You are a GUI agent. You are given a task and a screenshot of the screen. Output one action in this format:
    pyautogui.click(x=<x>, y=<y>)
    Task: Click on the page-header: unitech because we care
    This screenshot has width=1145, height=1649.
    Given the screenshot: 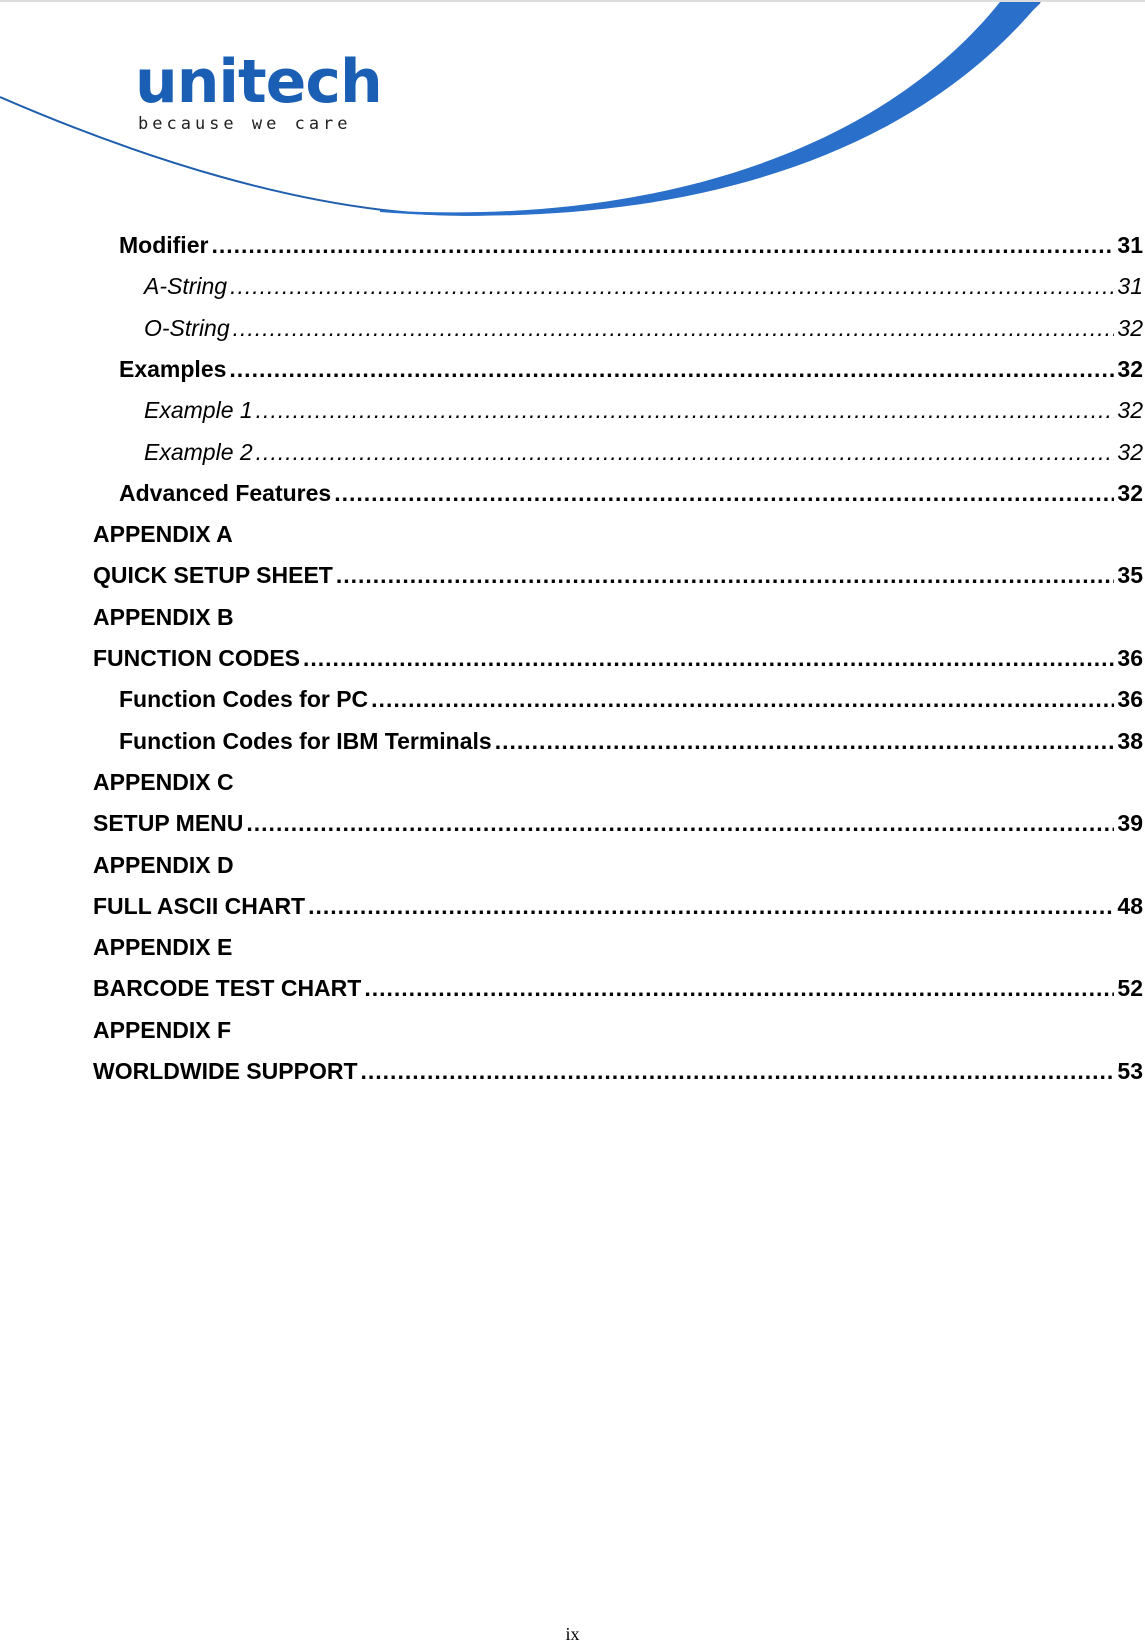 What is the action you would take?
    pyautogui.click(x=572, y=111)
    